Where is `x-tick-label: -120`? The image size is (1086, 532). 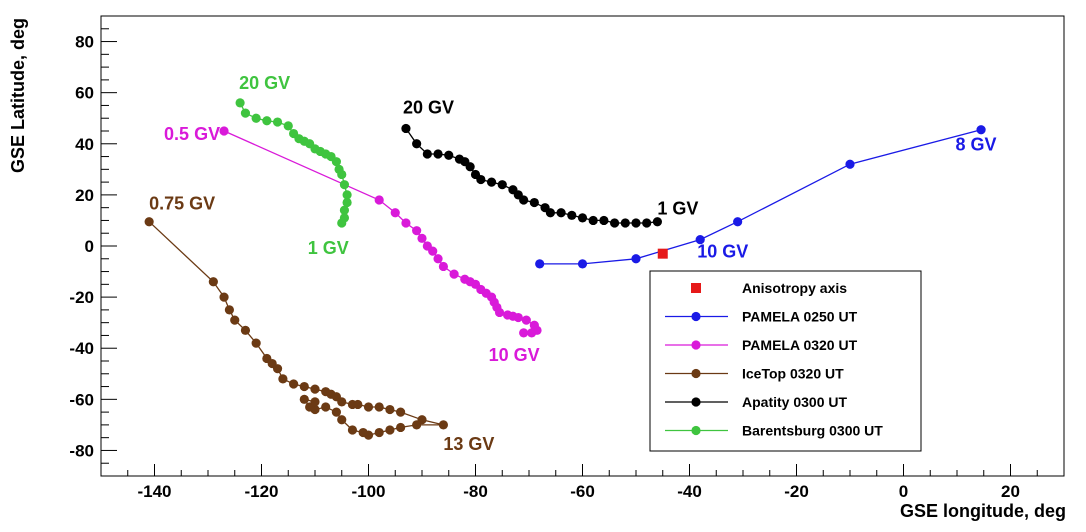
x-tick-label: -120 is located at coordinates (261, 491).